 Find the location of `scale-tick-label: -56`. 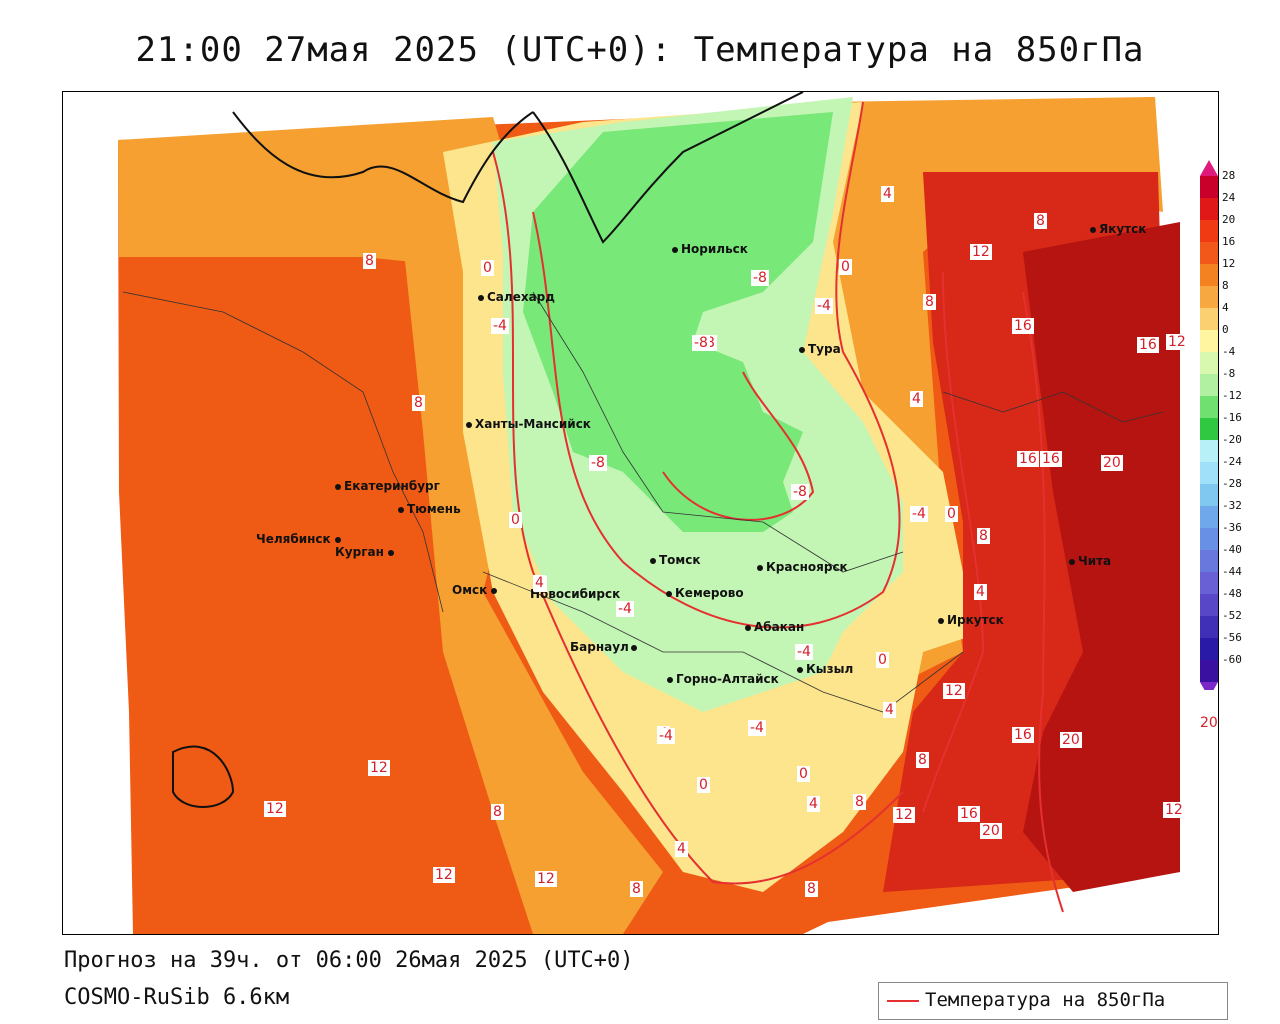

scale-tick-label: -56 is located at coordinates (1232, 637).